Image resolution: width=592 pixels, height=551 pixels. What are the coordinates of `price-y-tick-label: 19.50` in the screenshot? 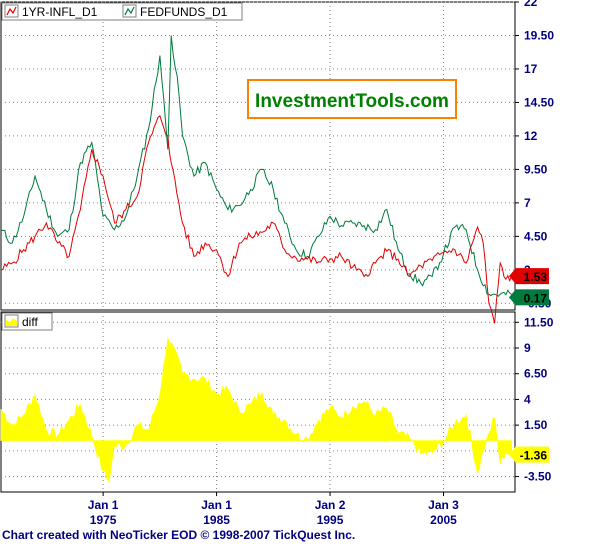 It's located at (539, 35).